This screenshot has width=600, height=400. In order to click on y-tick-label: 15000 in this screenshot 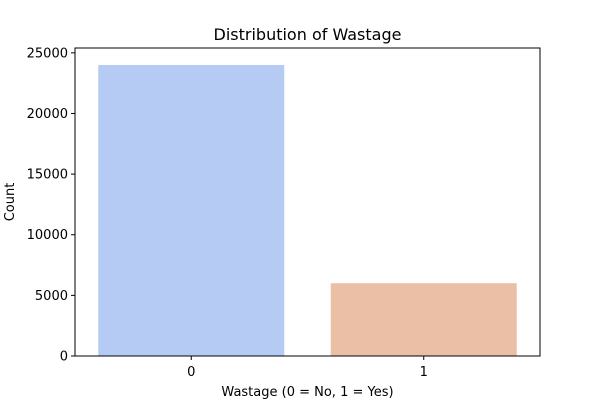, I will do `click(47, 175)`.